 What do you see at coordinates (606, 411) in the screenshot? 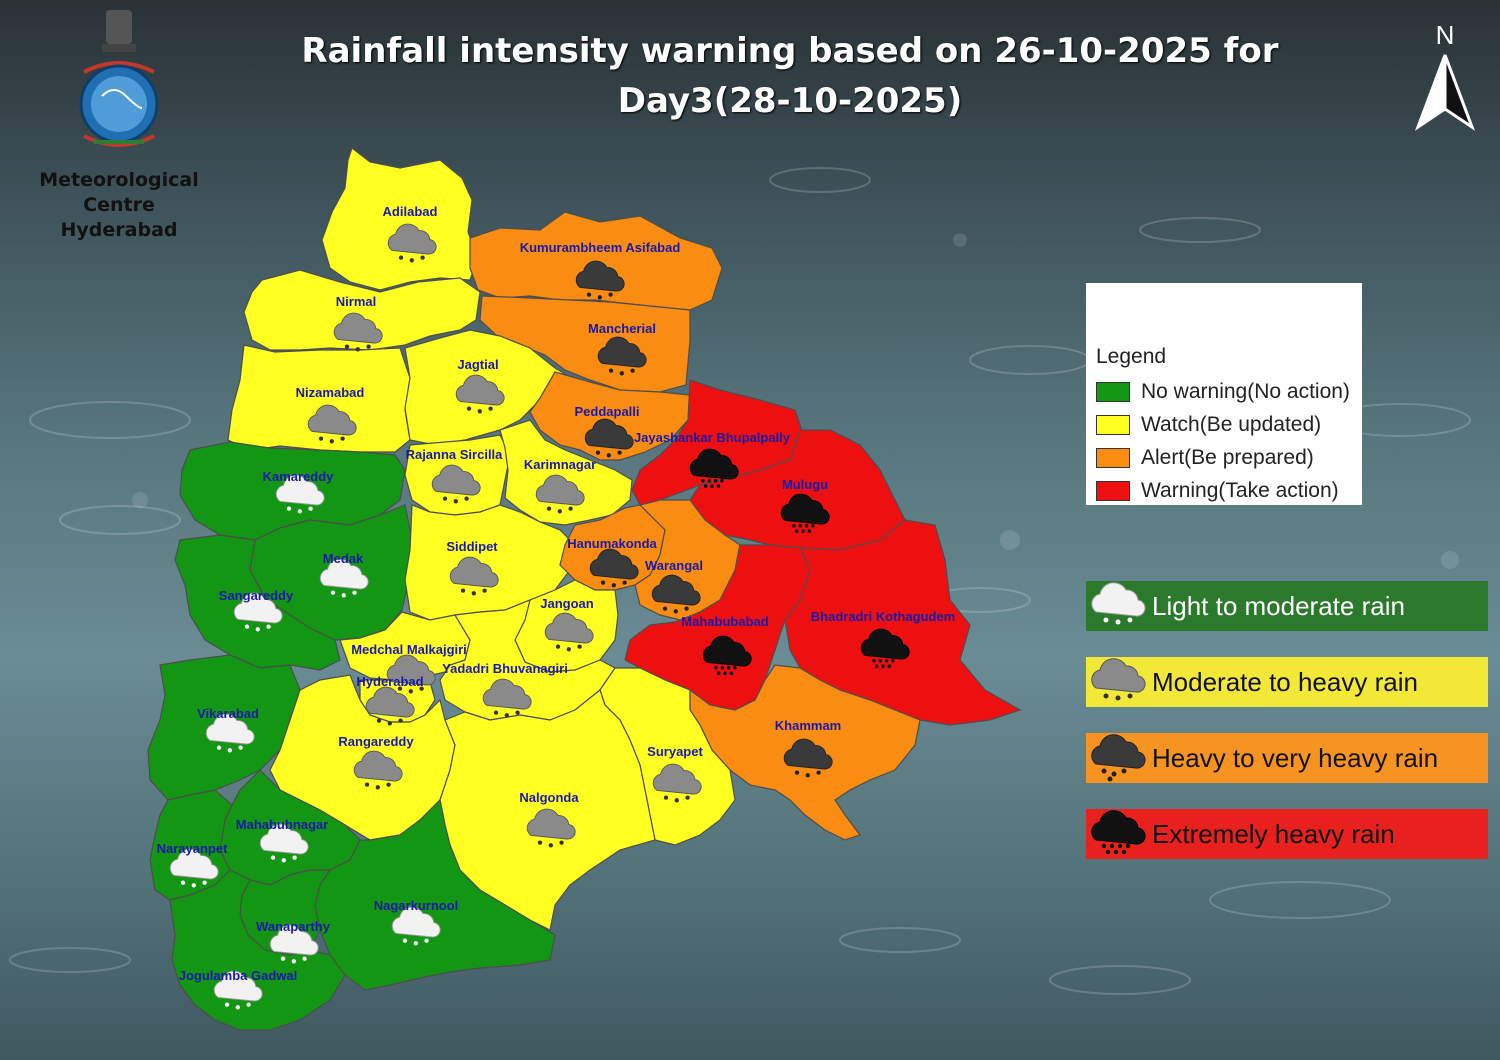
I see `district-label-peddapalli: Peddapalli` at bounding box center [606, 411].